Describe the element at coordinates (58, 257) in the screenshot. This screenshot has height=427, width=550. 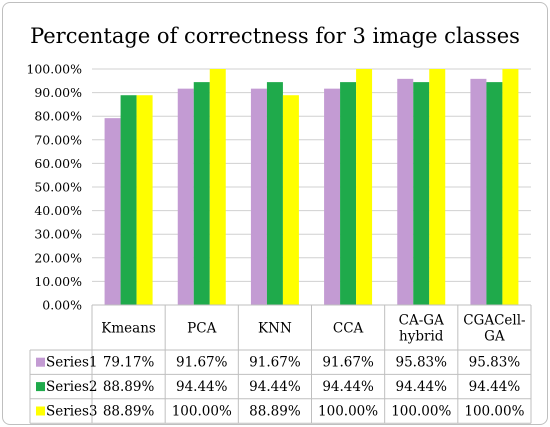
I see `y-tick-label: 20.00%` at that location.